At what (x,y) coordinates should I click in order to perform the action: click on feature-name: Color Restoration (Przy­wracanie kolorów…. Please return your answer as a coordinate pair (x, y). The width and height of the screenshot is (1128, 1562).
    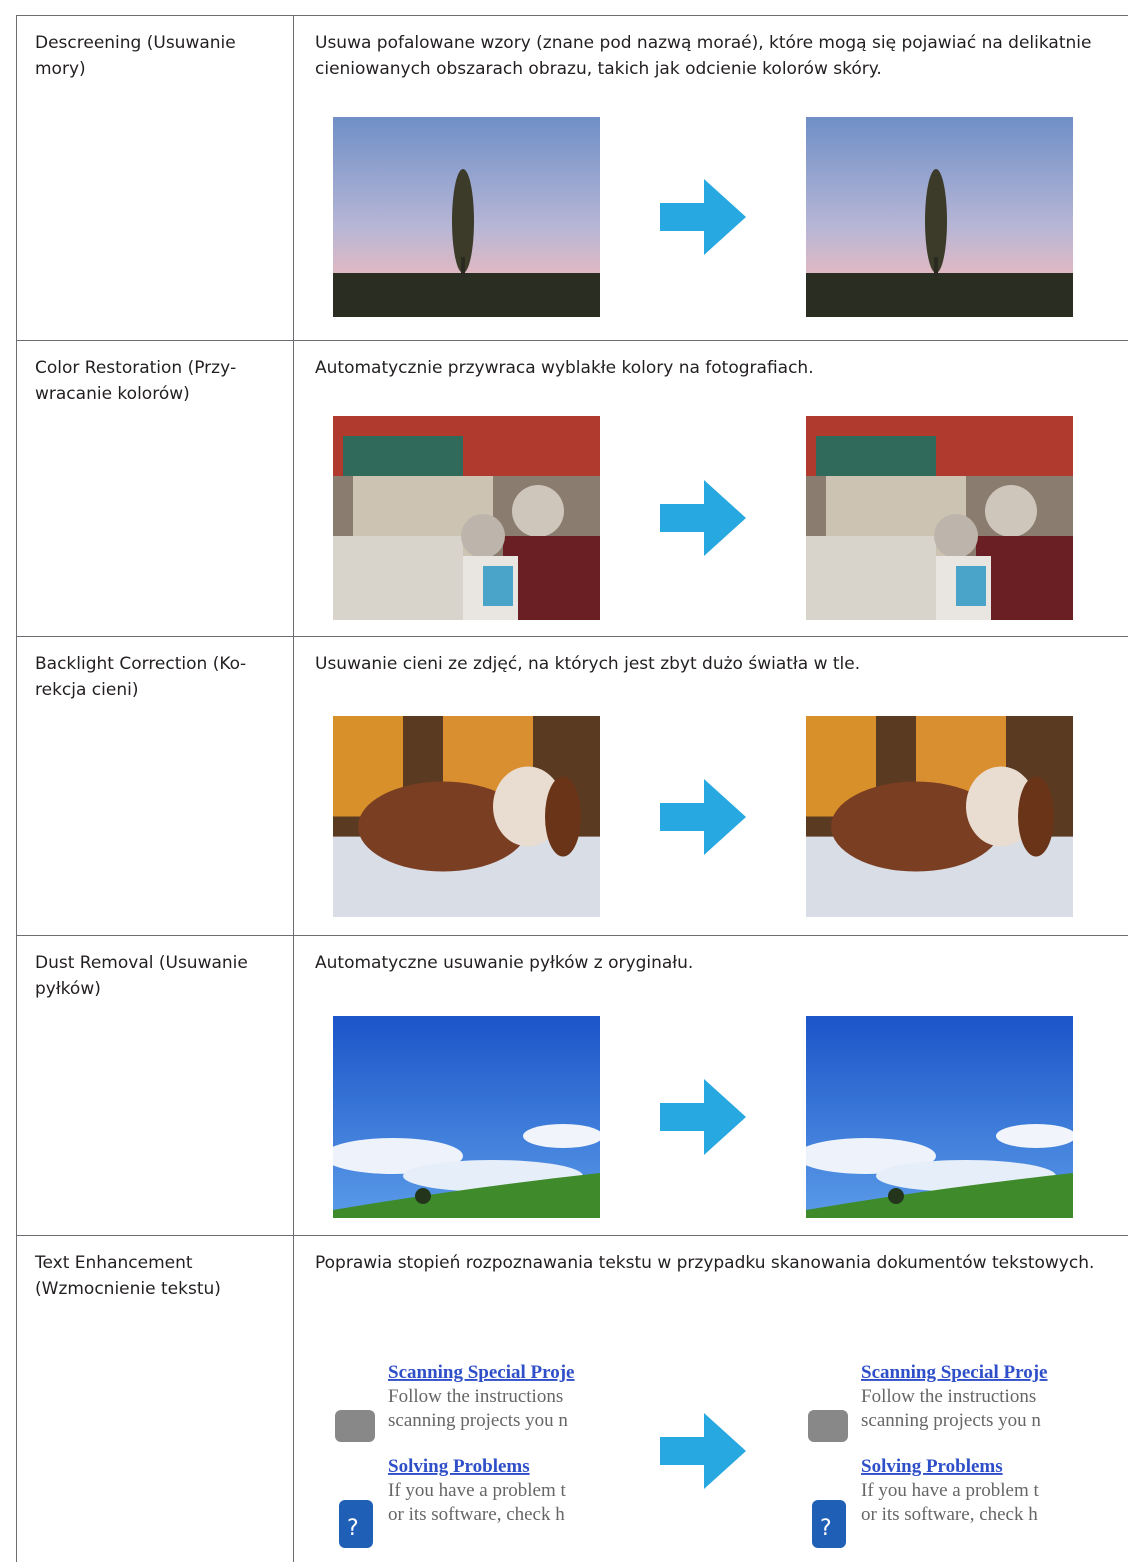
    Looking at the image, I should click on (136, 381).